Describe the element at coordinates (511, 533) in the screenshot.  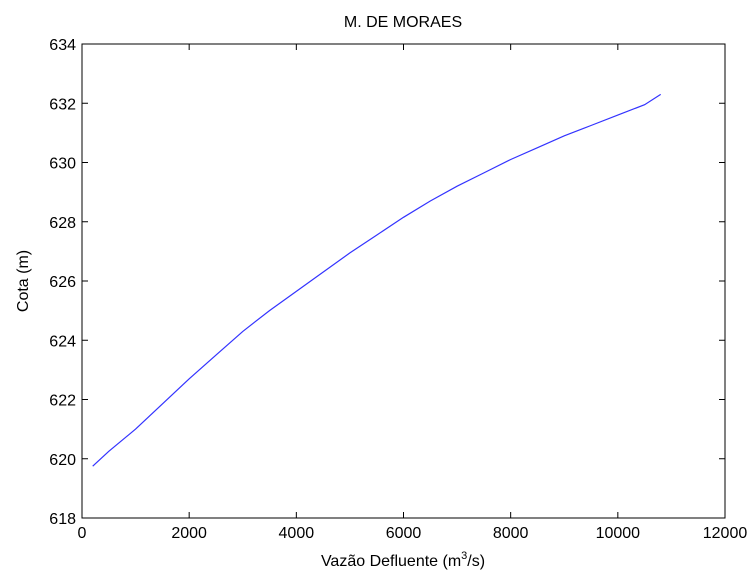
I see `x-tick-label: 8000` at that location.